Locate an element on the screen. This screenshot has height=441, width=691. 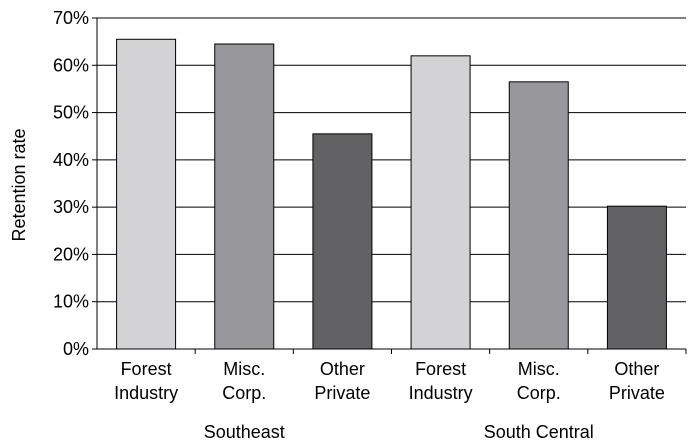
y-tick-label: 50% is located at coordinates (71, 113).